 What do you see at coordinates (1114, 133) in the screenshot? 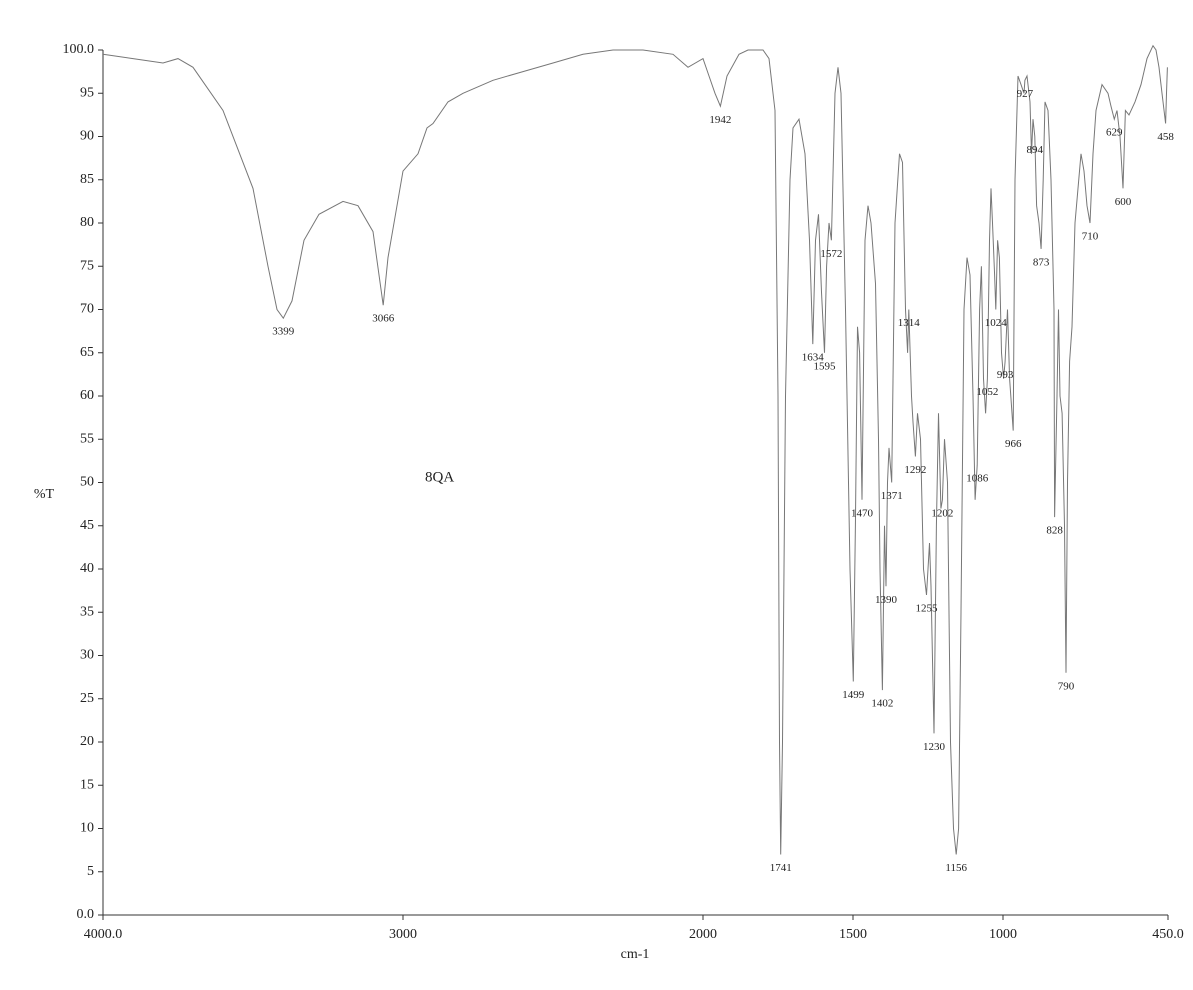
I see `peak-label: 629` at bounding box center [1114, 133].